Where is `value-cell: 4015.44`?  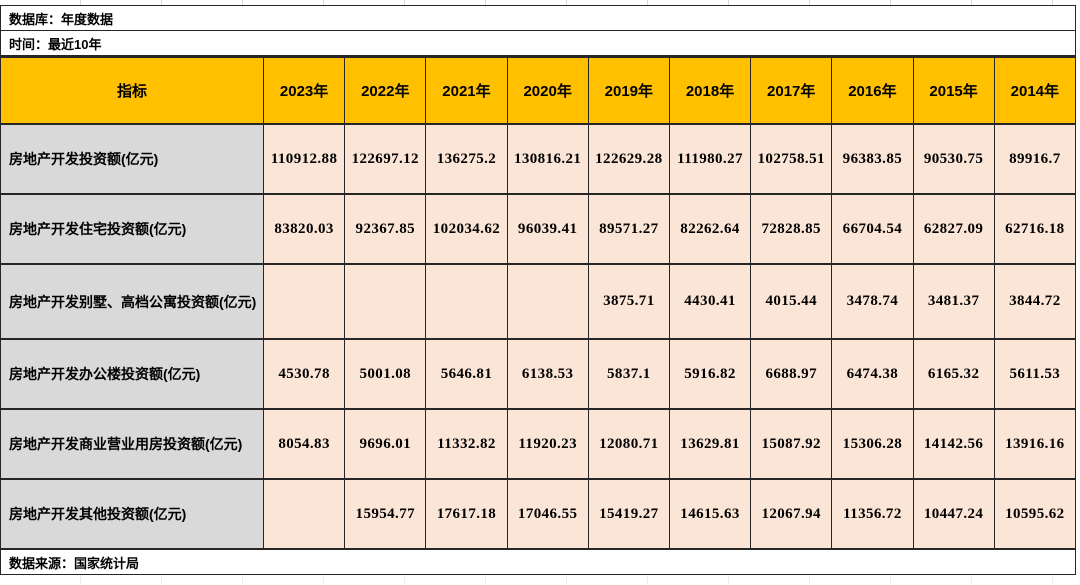 value-cell: 4015.44 is located at coordinates (791, 301).